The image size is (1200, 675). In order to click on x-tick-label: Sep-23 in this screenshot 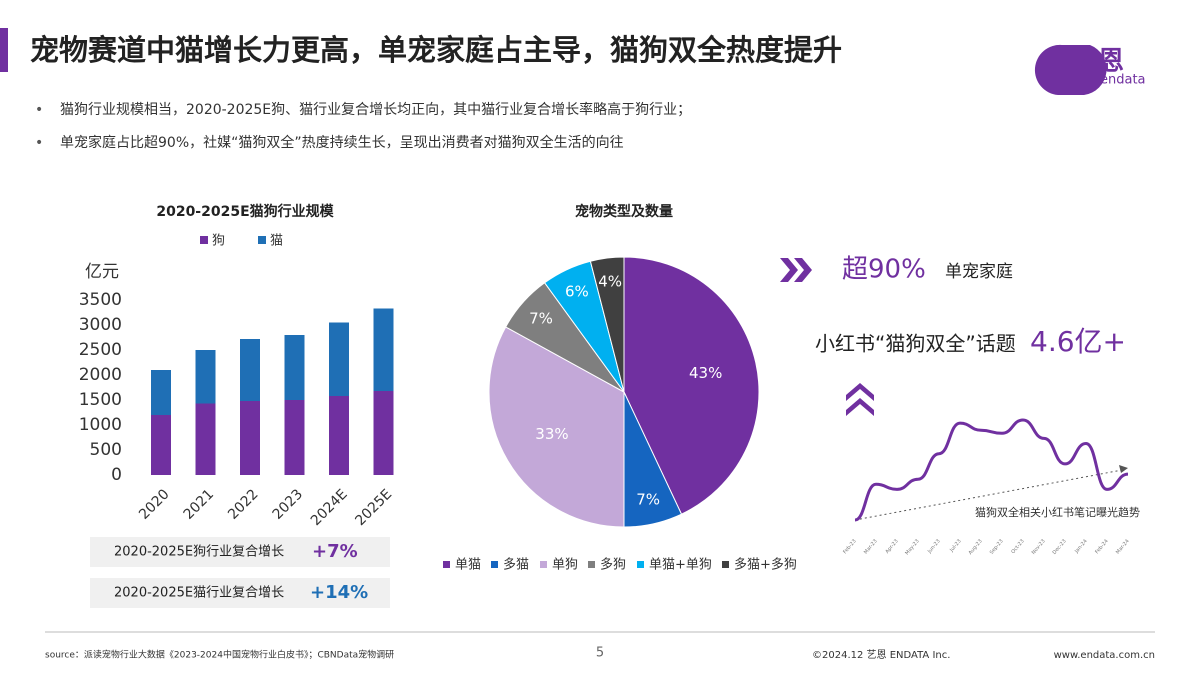, I will do `click(997, 546)`.